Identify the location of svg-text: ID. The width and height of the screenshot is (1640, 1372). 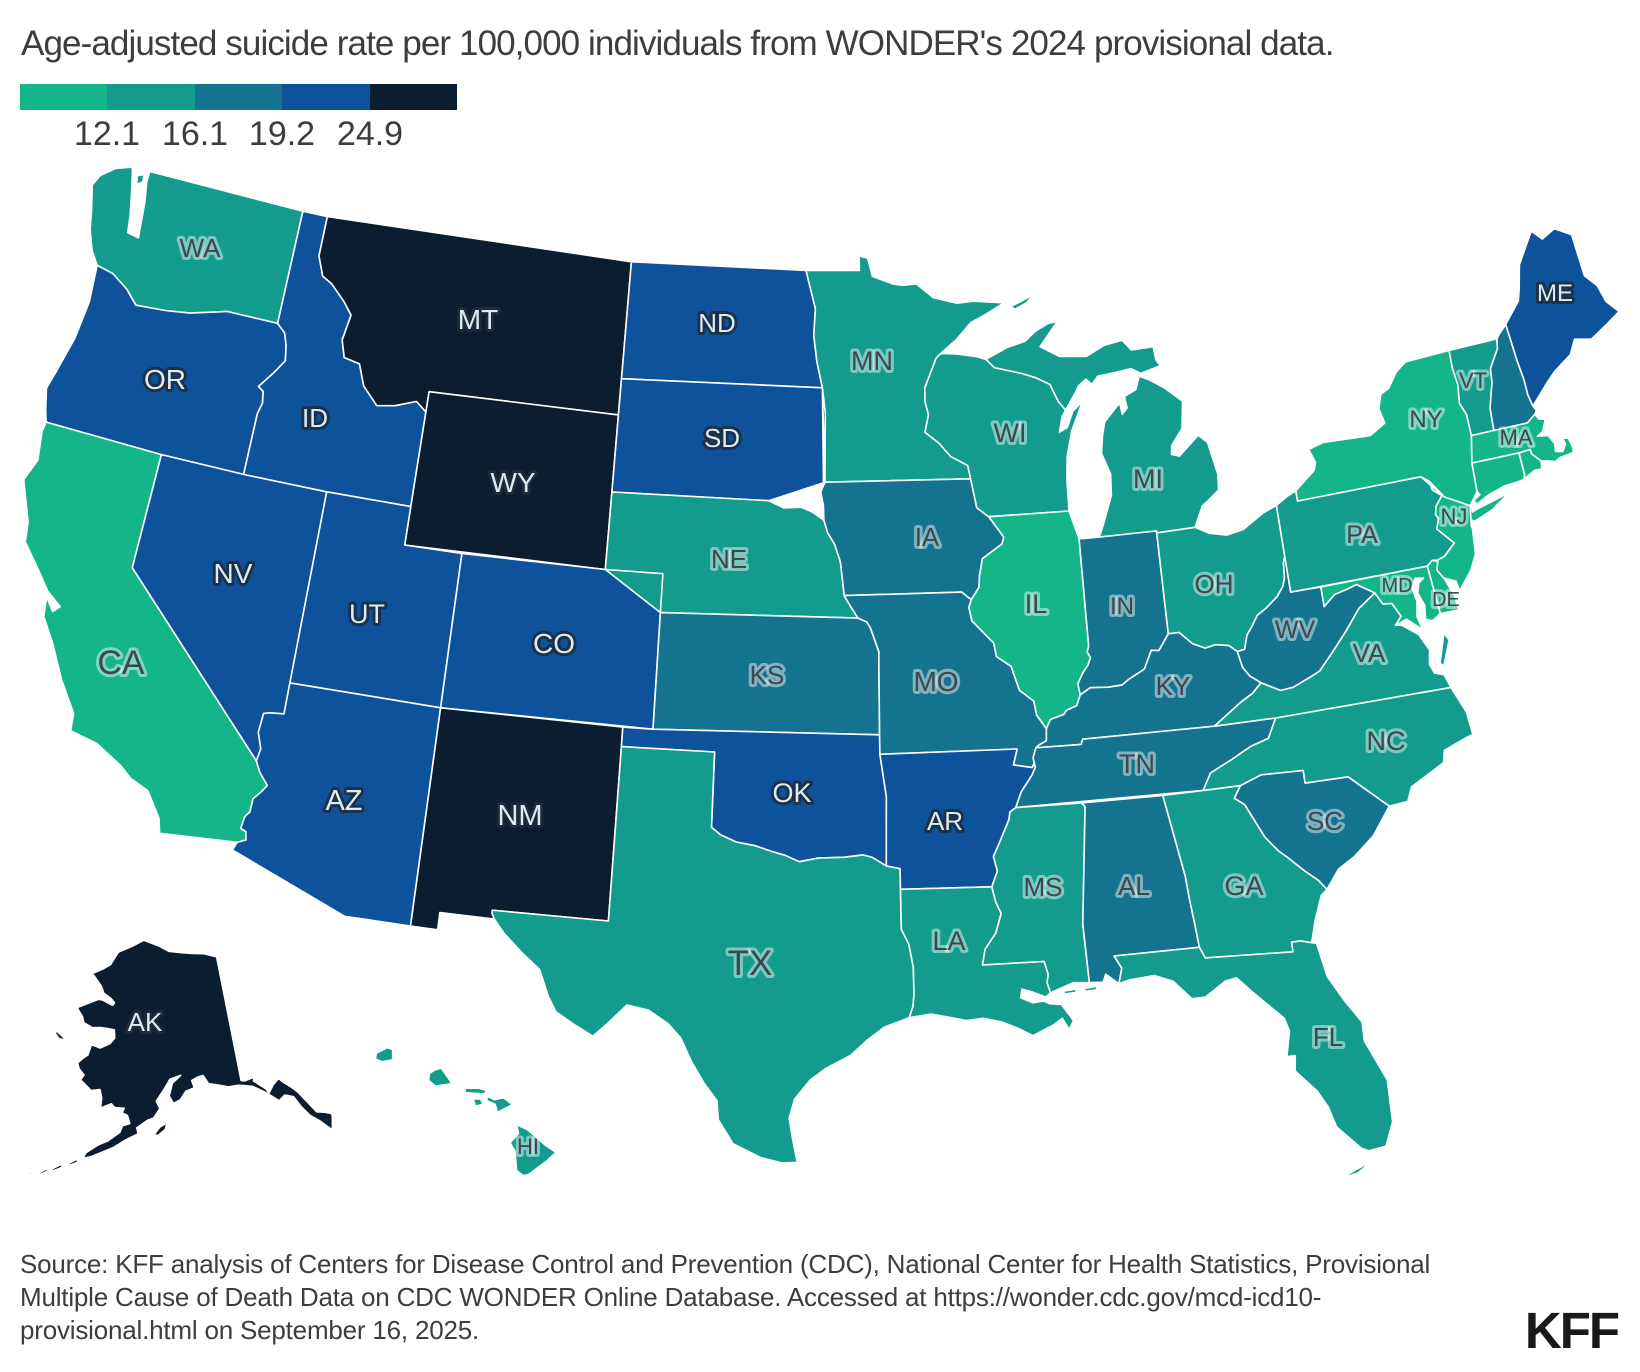
(315, 418).